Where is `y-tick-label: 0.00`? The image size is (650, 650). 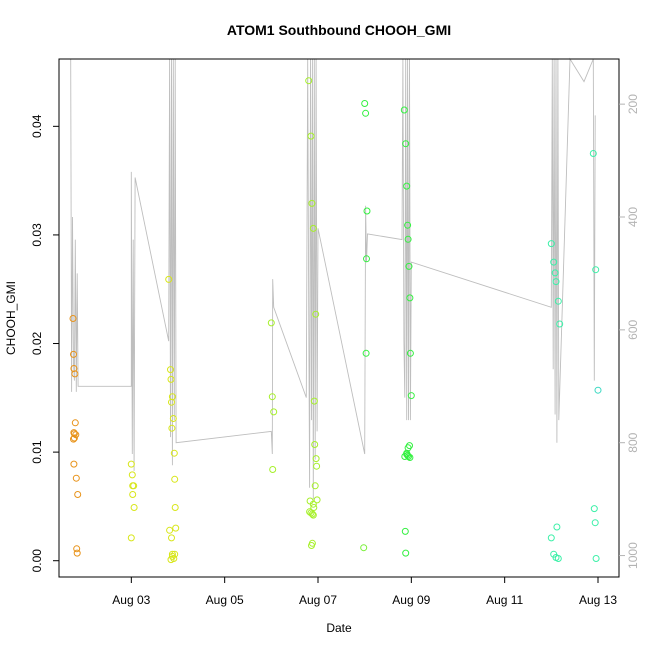 y-tick-label: 0.00 is located at coordinates (37, 561).